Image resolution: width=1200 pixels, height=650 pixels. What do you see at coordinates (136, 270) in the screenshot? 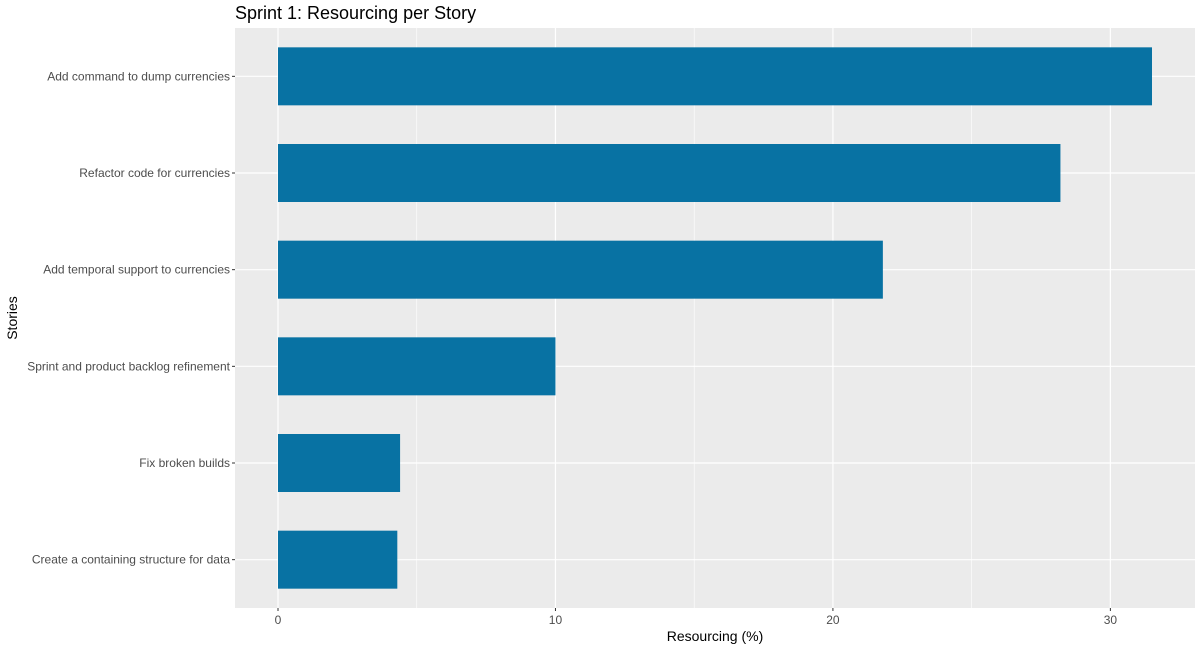
I see `y-tick-label: Add temporal support to currencies` at bounding box center [136, 270].